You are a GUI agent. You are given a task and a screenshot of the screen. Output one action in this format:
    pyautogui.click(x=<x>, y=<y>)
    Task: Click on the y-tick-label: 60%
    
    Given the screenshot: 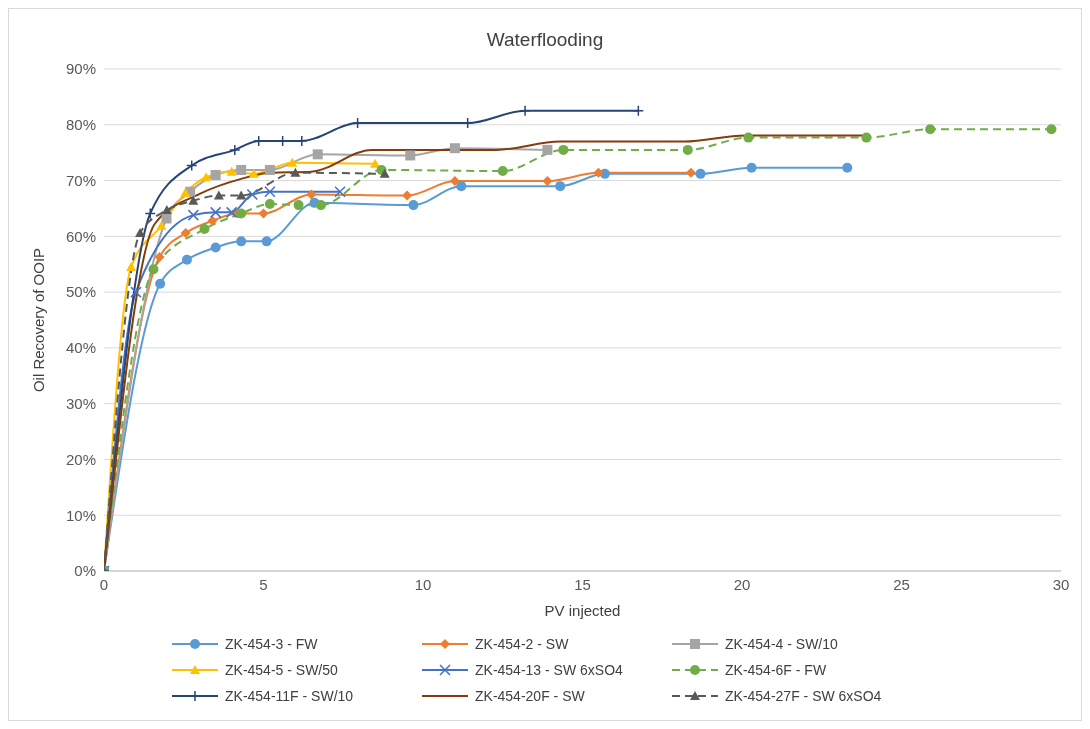 What is the action you would take?
    pyautogui.click(x=80, y=236)
    